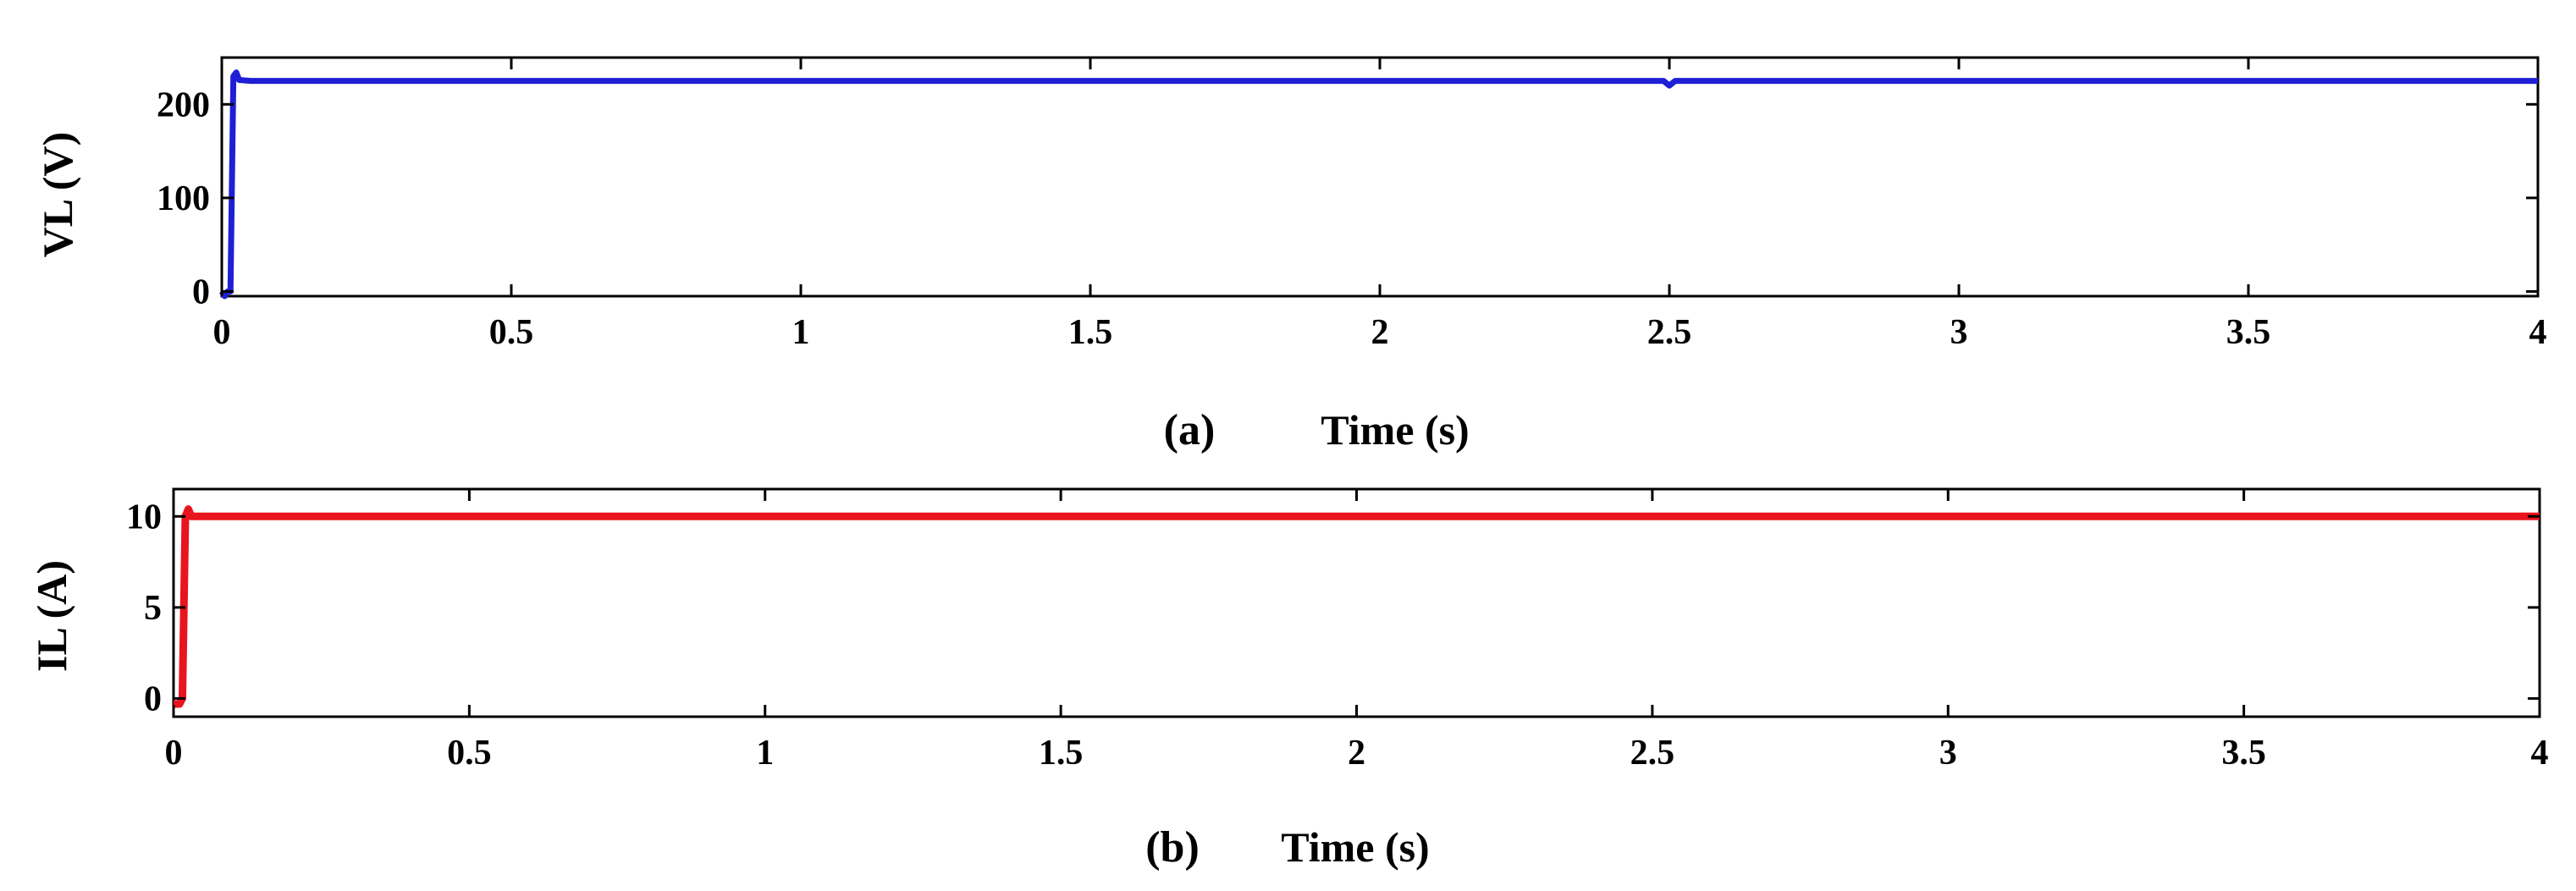 The image size is (2576, 891). Describe the element at coordinates (1395, 430) in the screenshot. I see `x-axis-label-a: Time (s)` at that location.